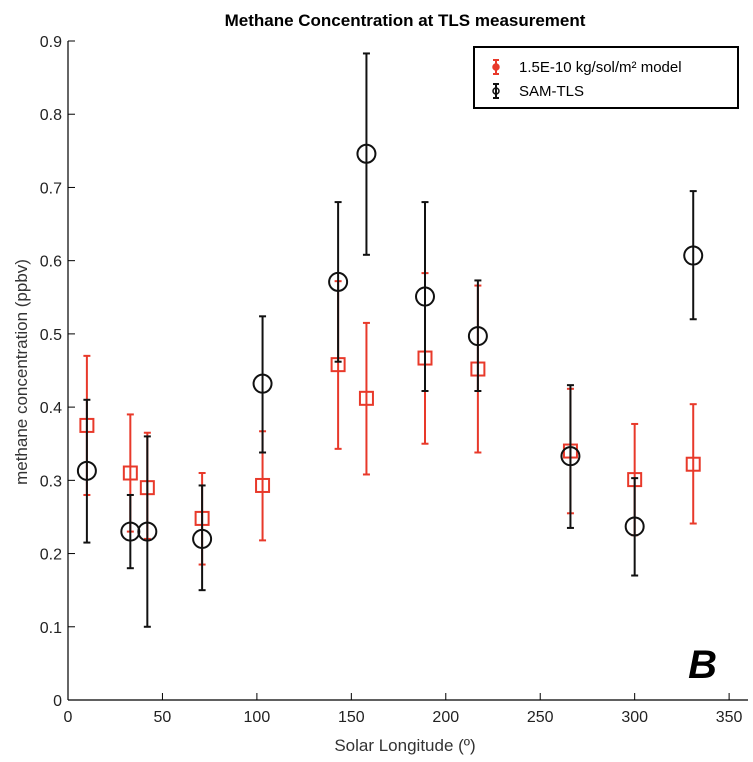 The width and height of the screenshot is (753, 762). What do you see at coordinates (51, 481) in the screenshot?
I see `y-tick-label: 0.3` at bounding box center [51, 481].